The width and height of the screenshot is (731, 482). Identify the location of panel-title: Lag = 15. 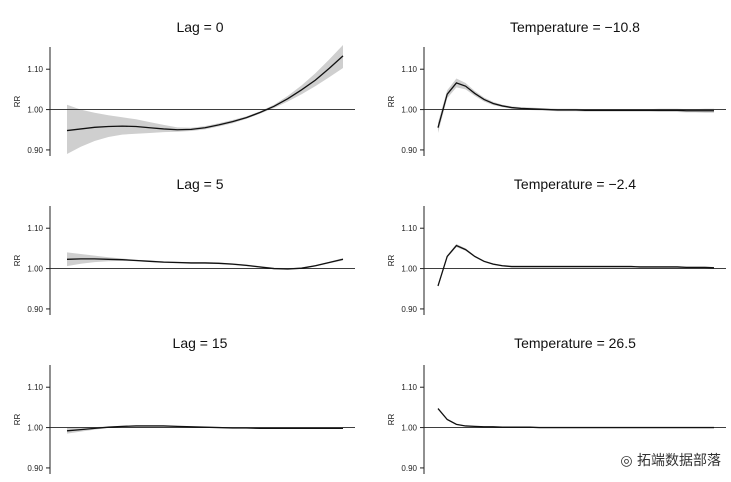
(200, 343).